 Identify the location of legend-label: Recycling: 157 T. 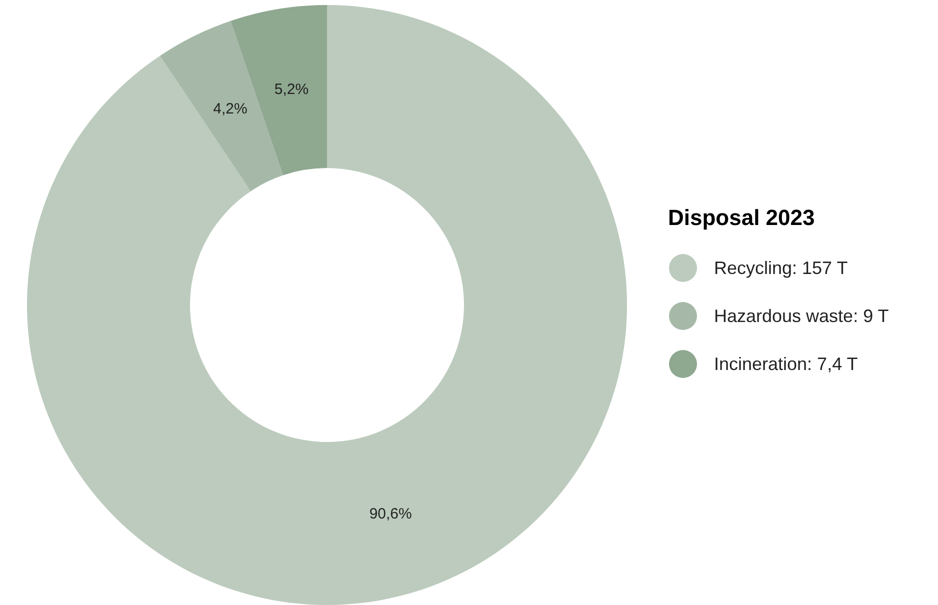
(781, 268).